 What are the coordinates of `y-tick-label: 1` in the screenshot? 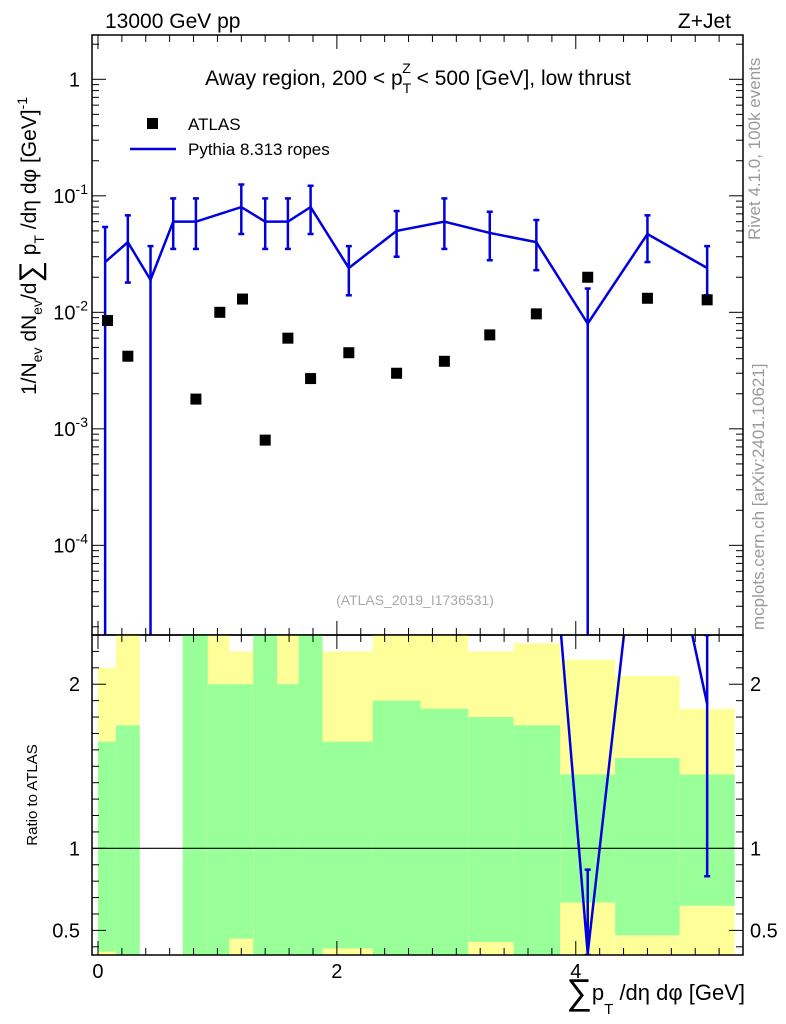 It's located at (74, 80).